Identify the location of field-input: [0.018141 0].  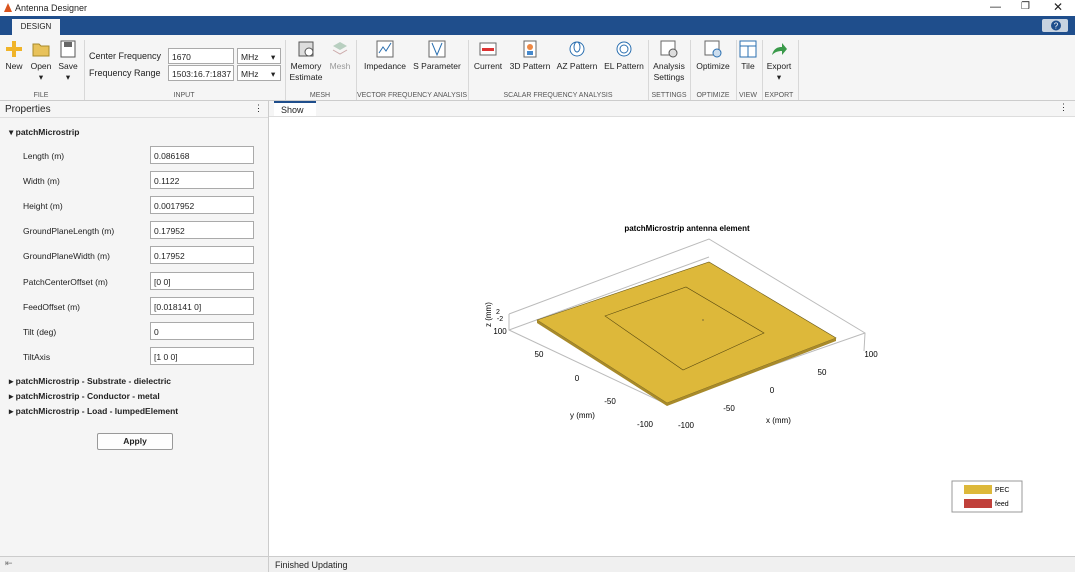
(202, 305).